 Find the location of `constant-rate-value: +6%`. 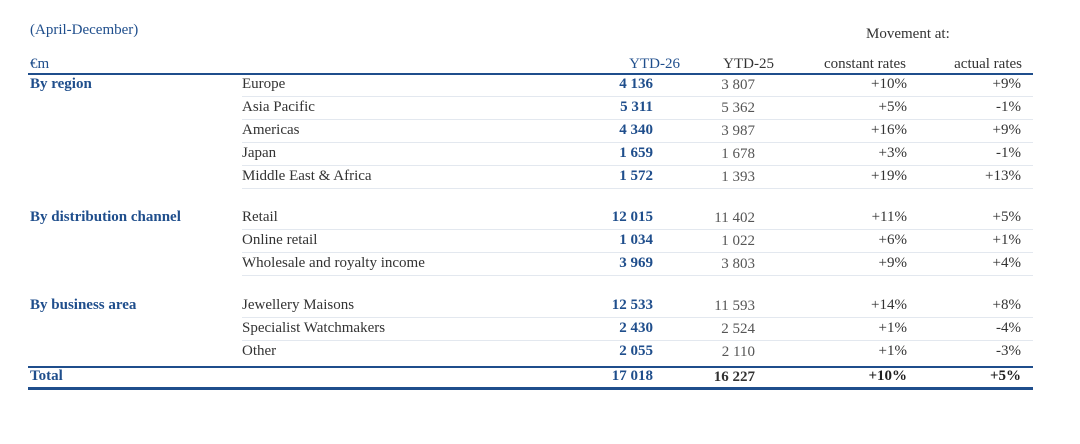

constant-rate-value: +6% is located at coordinates (892, 240).